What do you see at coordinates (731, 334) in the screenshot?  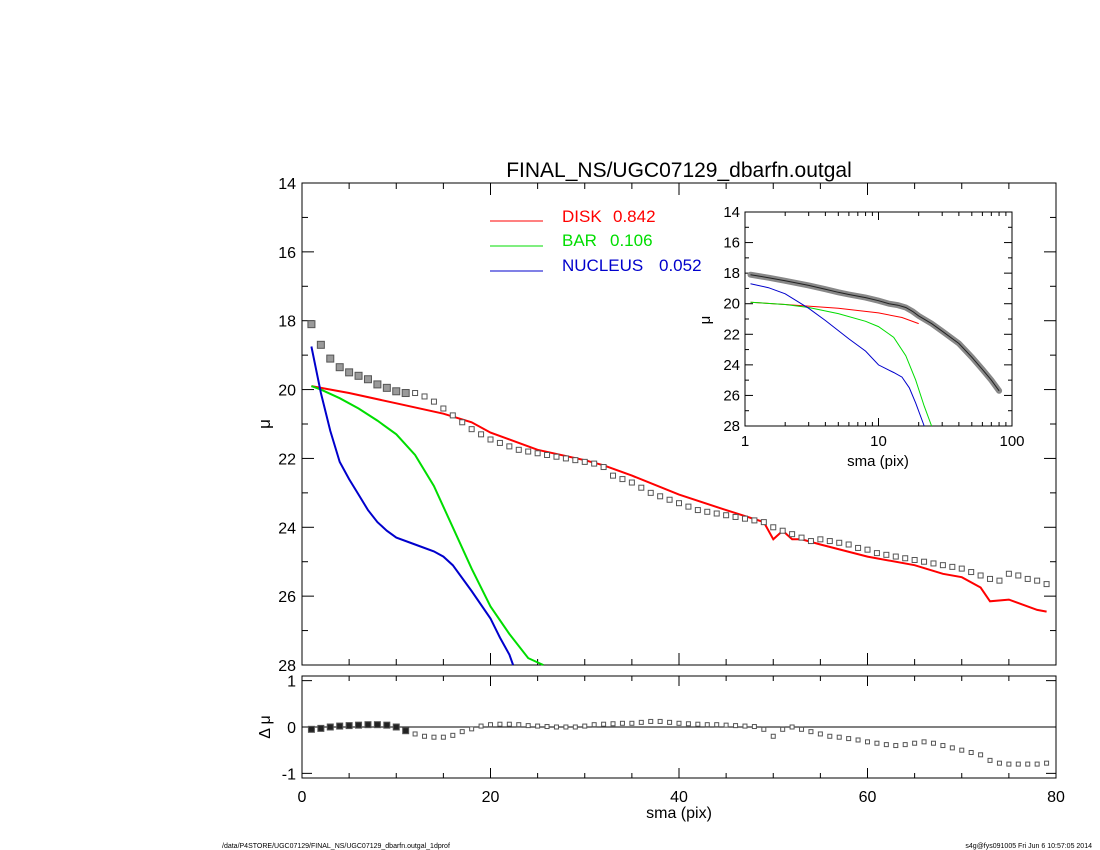 I see `inset-y-tick-label: 22` at bounding box center [731, 334].